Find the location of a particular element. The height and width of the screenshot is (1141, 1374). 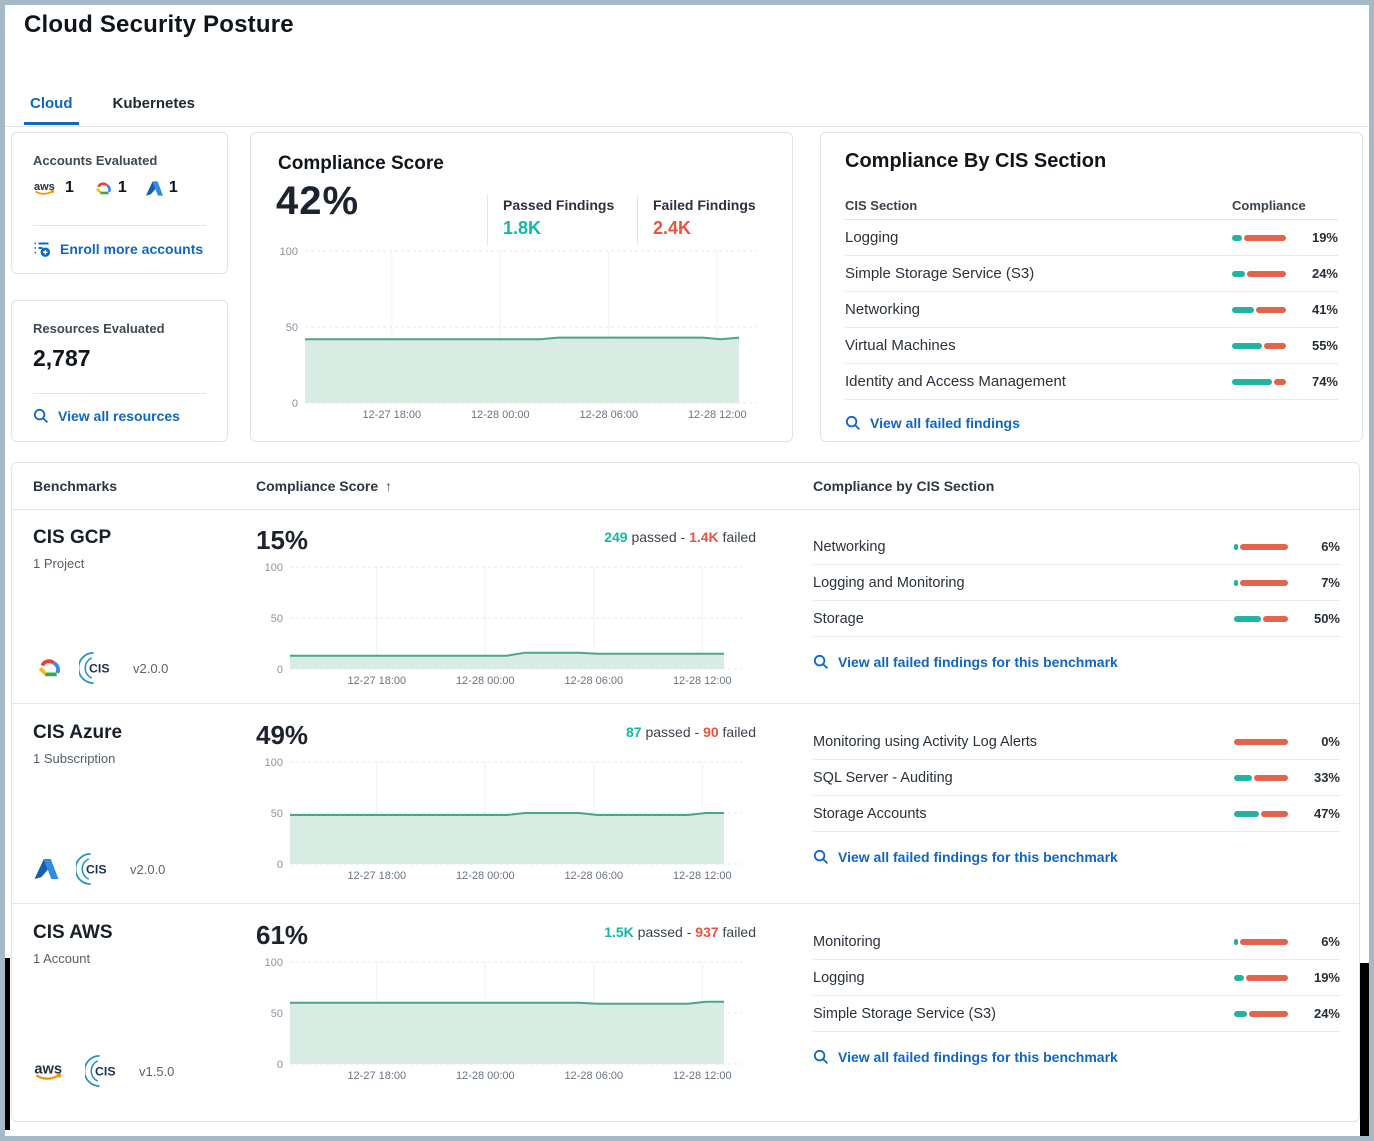

screen-artifact-right is located at coordinates (1364, 1049).